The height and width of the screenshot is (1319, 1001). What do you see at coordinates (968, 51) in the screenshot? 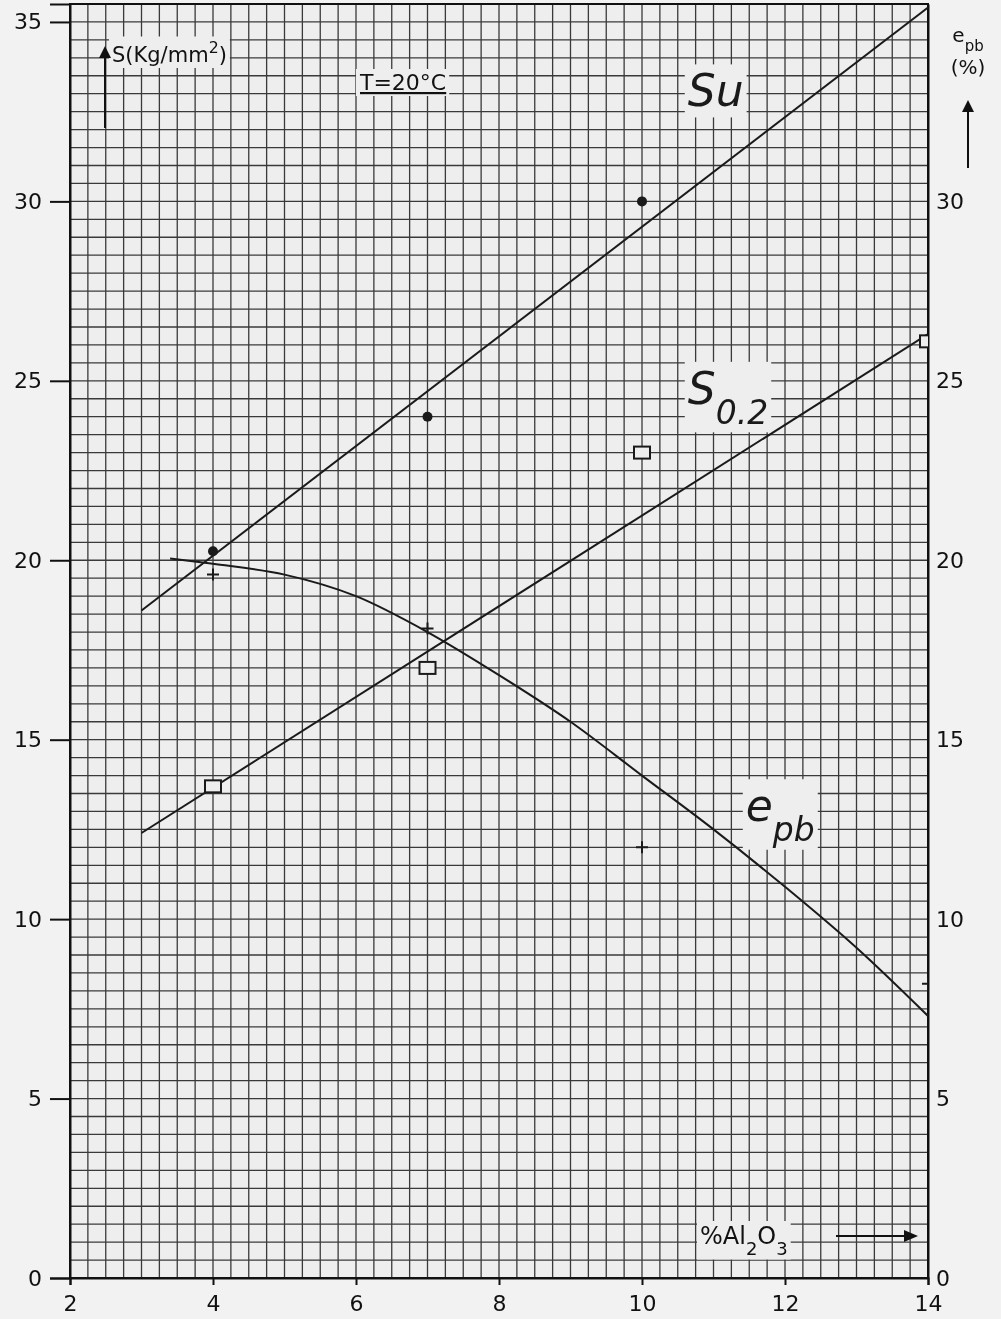
I see `y2-axis-title: e$_{pb}$ (%)` at bounding box center [968, 51].